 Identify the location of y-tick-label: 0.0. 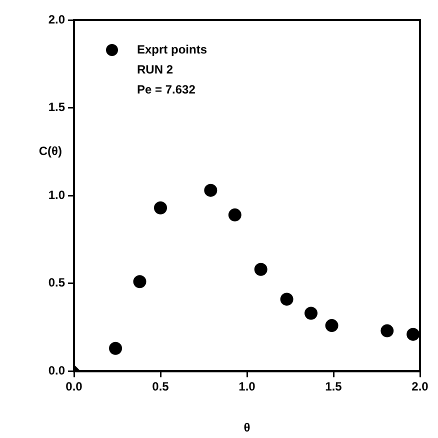
(57, 371).